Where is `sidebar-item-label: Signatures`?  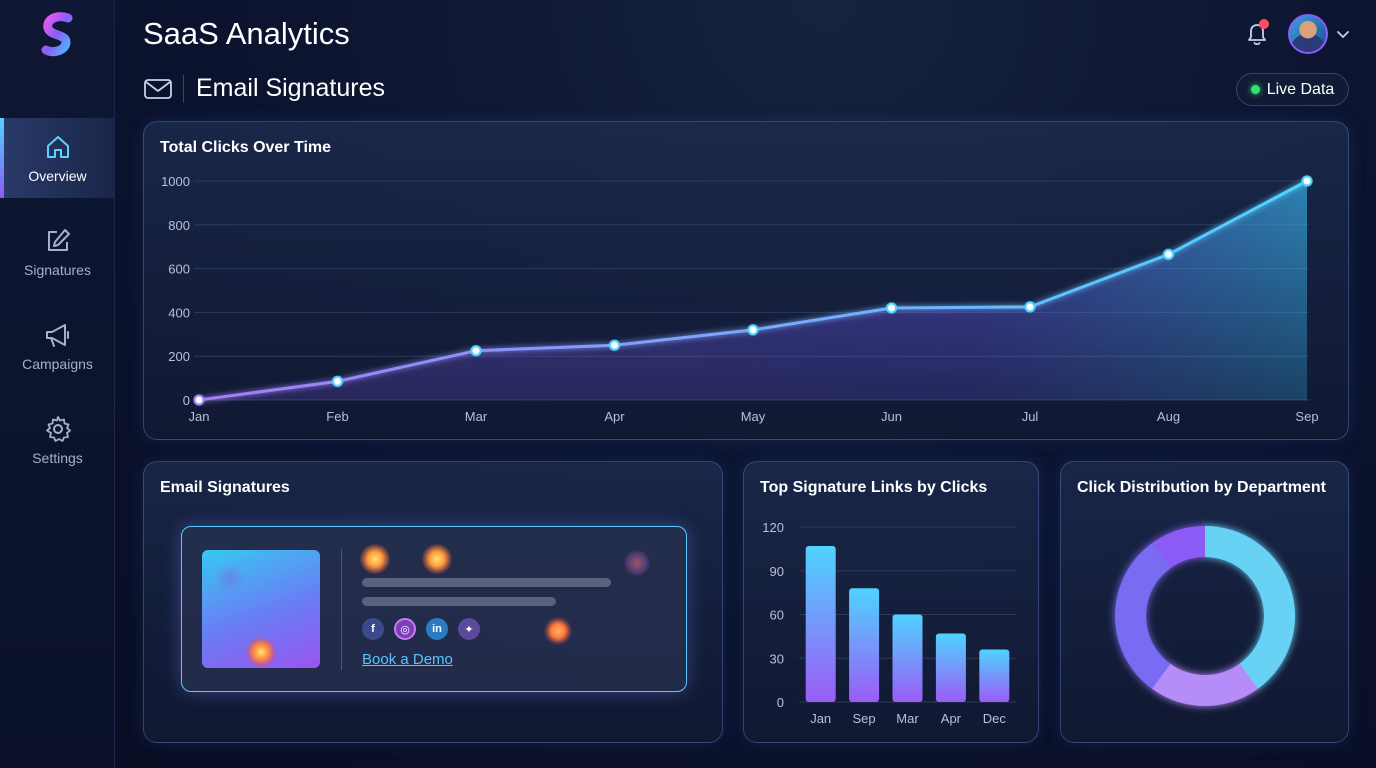 sidebar-item-label: Signatures is located at coordinates (57, 270).